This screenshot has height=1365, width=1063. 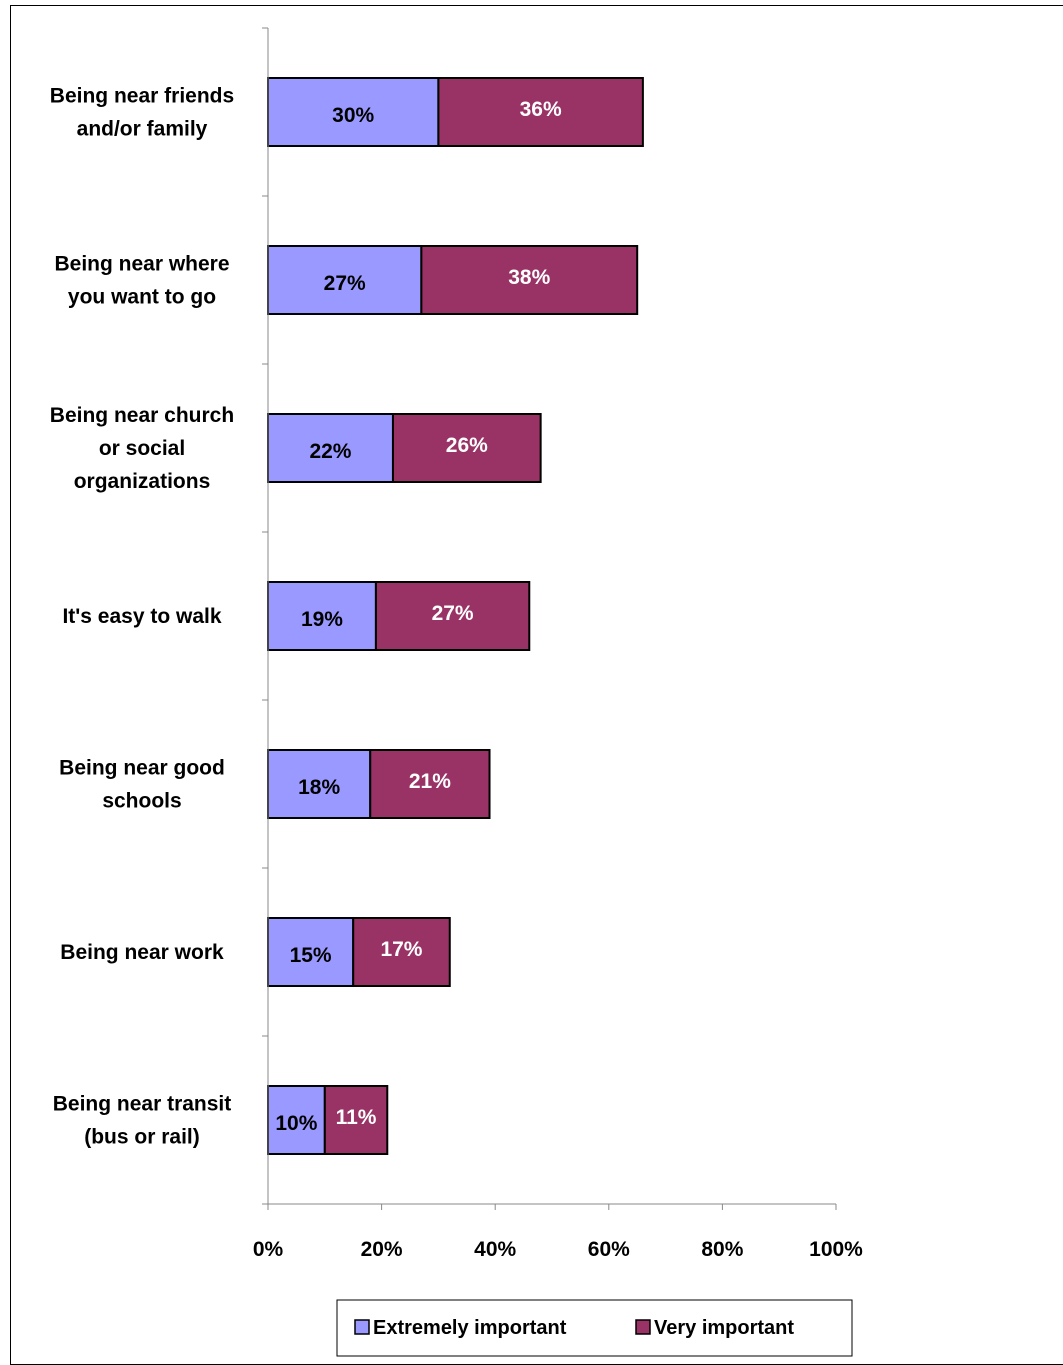 I want to click on data-label: 38%, so click(x=529, y=277).